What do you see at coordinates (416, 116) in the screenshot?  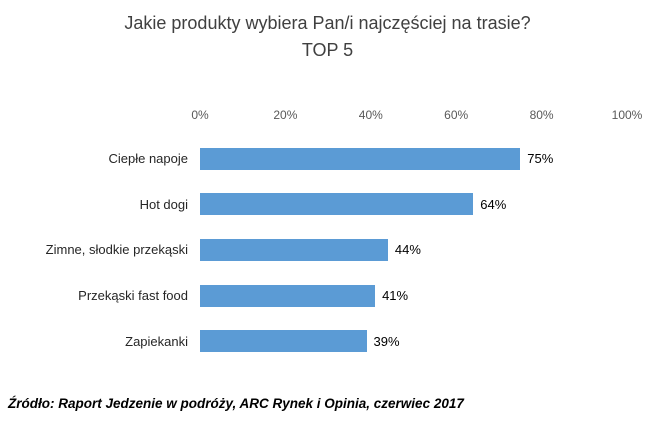 I see `x-axis-ticks: 0% 20% 40% 60% 80% 100%` at bounding box center [416, 116].